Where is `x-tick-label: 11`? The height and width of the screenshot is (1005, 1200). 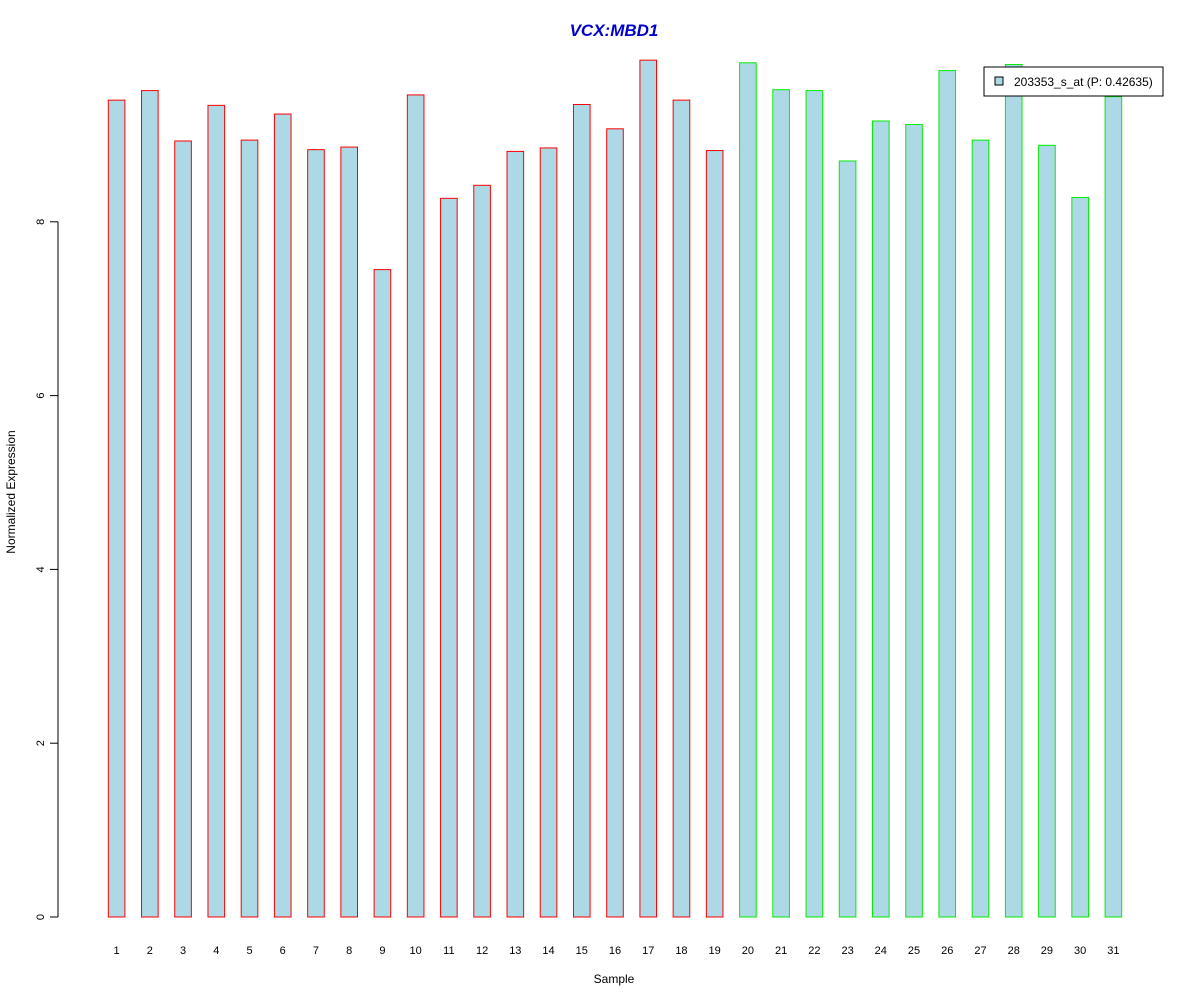
x-tick-label: 11 is located at coordinates (448, 951).